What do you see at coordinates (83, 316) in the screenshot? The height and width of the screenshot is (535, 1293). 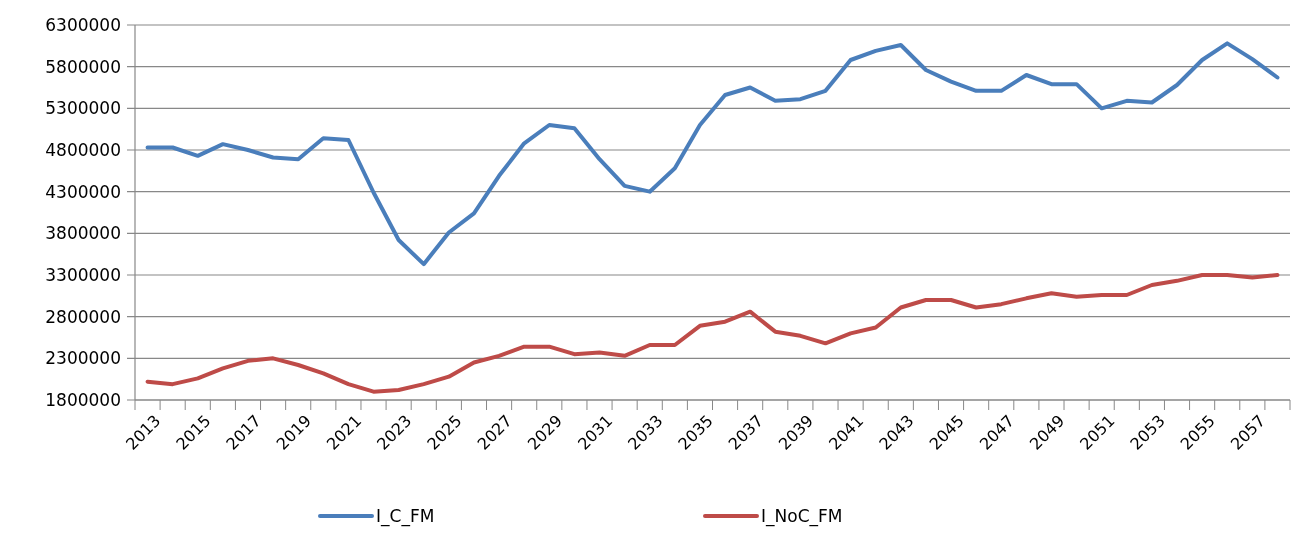 I see `y-tick-label: 2800000` at bounding box center [83, 316].